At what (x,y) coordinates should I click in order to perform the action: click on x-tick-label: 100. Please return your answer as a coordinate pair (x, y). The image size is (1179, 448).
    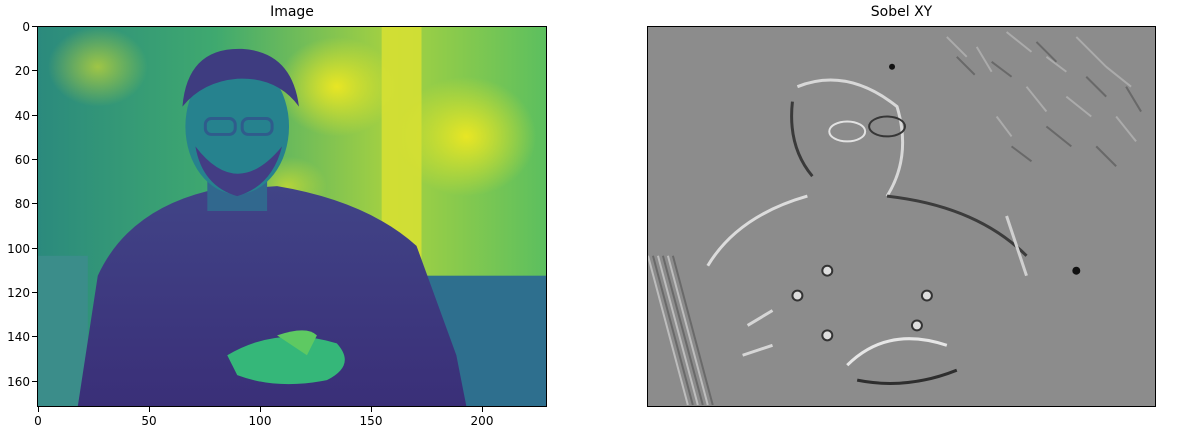
    Looking at the image, I should click on (260, 421).